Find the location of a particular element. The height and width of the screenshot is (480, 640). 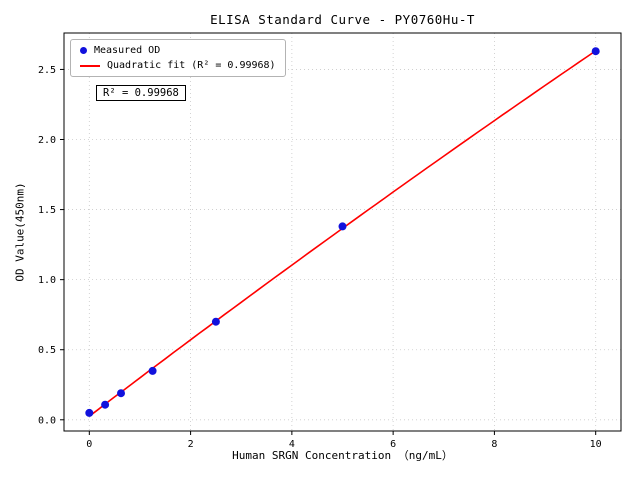

x-tick-label: 8 is located at coordinates (494, 444).